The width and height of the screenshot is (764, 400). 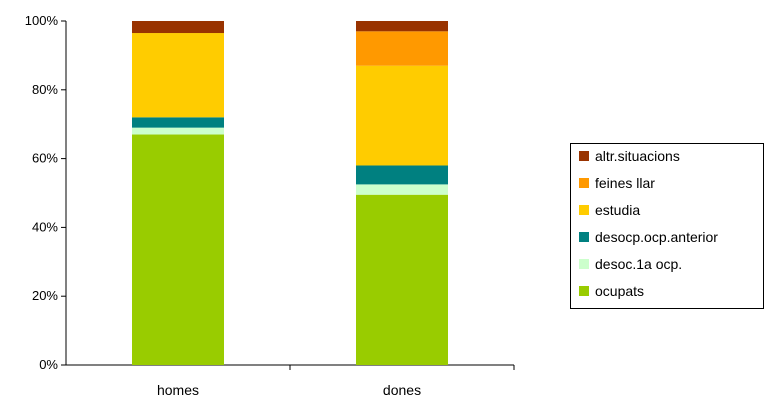 What do you see at coordinates (637, 156) in the screenshot?
I see `legend-label: altr.situacions` at bounding box center [637, 156].